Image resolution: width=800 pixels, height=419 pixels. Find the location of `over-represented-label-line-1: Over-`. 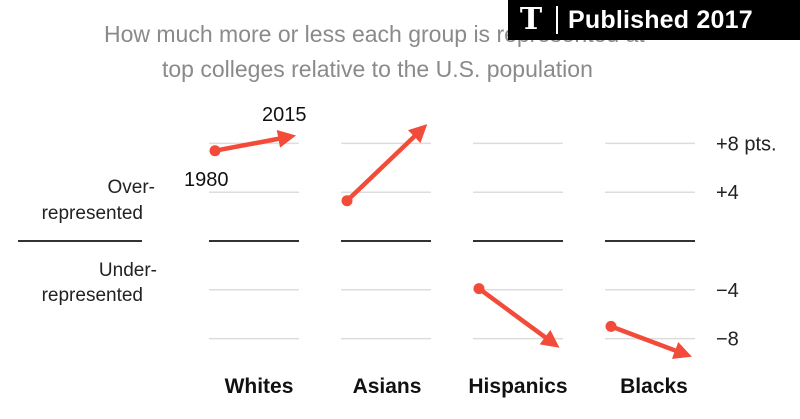

over-represented-label-line-1: Over- is located at coordinates (132, 187).